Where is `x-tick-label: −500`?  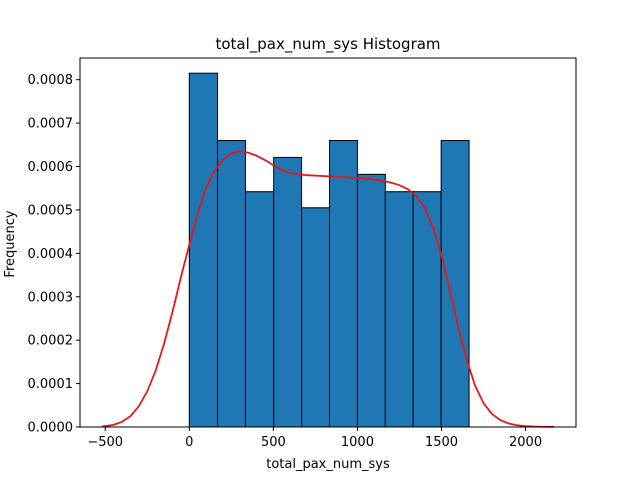 x-tick-label: −500 is located at coordinates (105, 442).